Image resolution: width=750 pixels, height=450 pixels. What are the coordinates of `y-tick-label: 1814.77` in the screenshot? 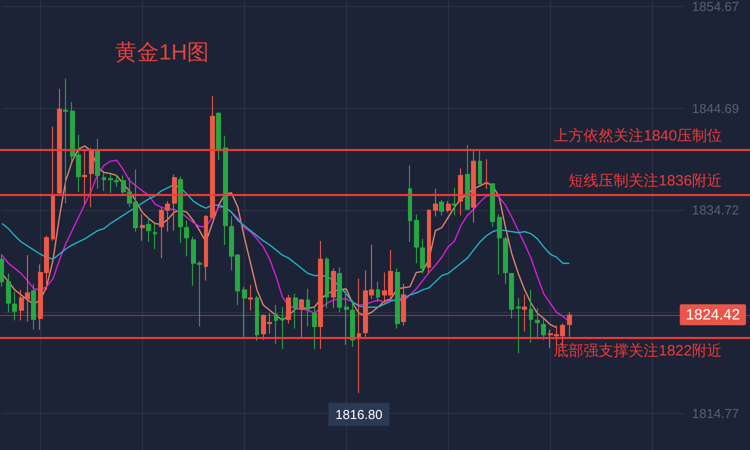 It's located at (715, 414).